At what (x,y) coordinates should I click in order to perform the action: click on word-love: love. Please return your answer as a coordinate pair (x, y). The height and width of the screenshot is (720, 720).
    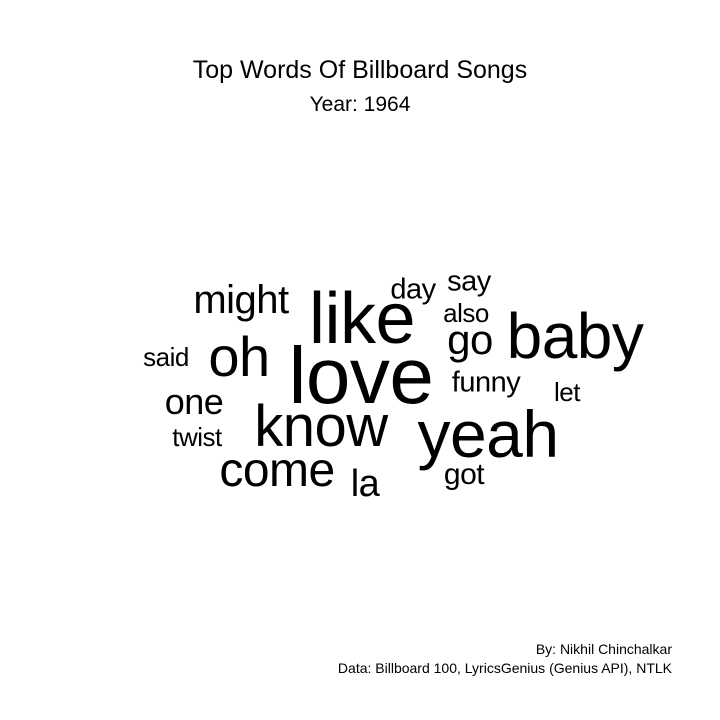
    Looking at the image, I should click on (361, 375).